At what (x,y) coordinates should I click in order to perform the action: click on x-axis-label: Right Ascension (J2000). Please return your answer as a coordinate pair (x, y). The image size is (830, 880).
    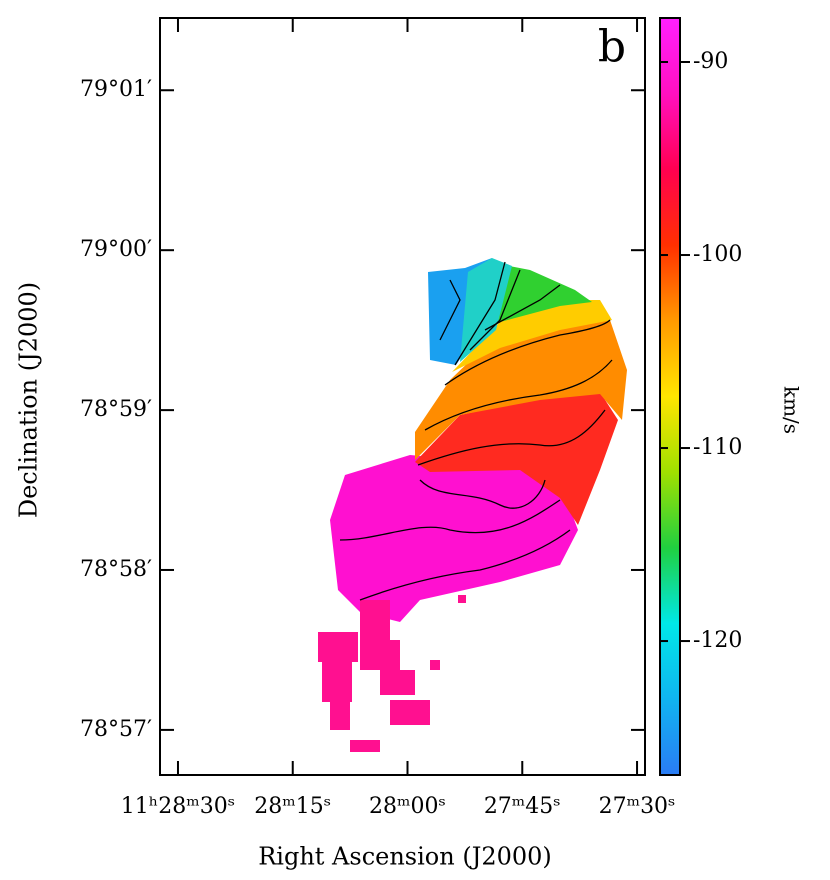
    Looking at the image, I should click on (405, 857).